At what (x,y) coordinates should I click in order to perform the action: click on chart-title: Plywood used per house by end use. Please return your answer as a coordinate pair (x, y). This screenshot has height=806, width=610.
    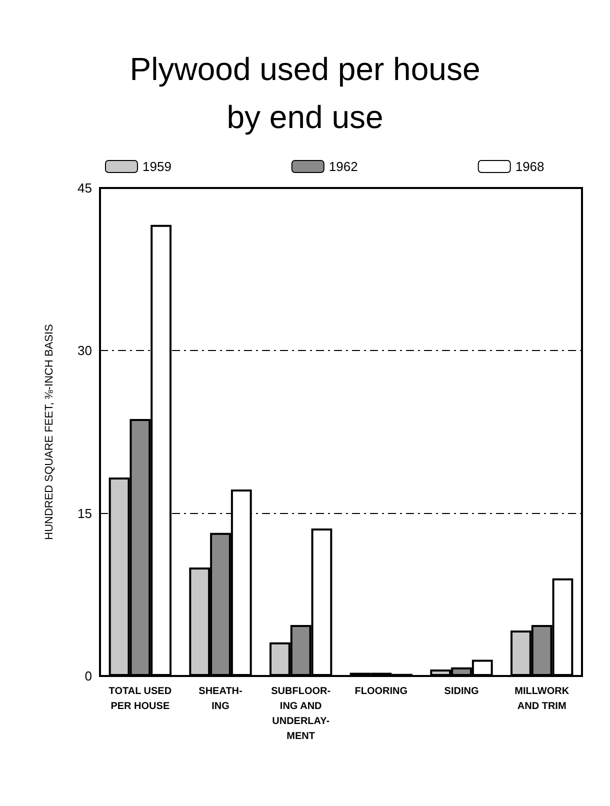
    Looking at the image, I should click on (305, 93).